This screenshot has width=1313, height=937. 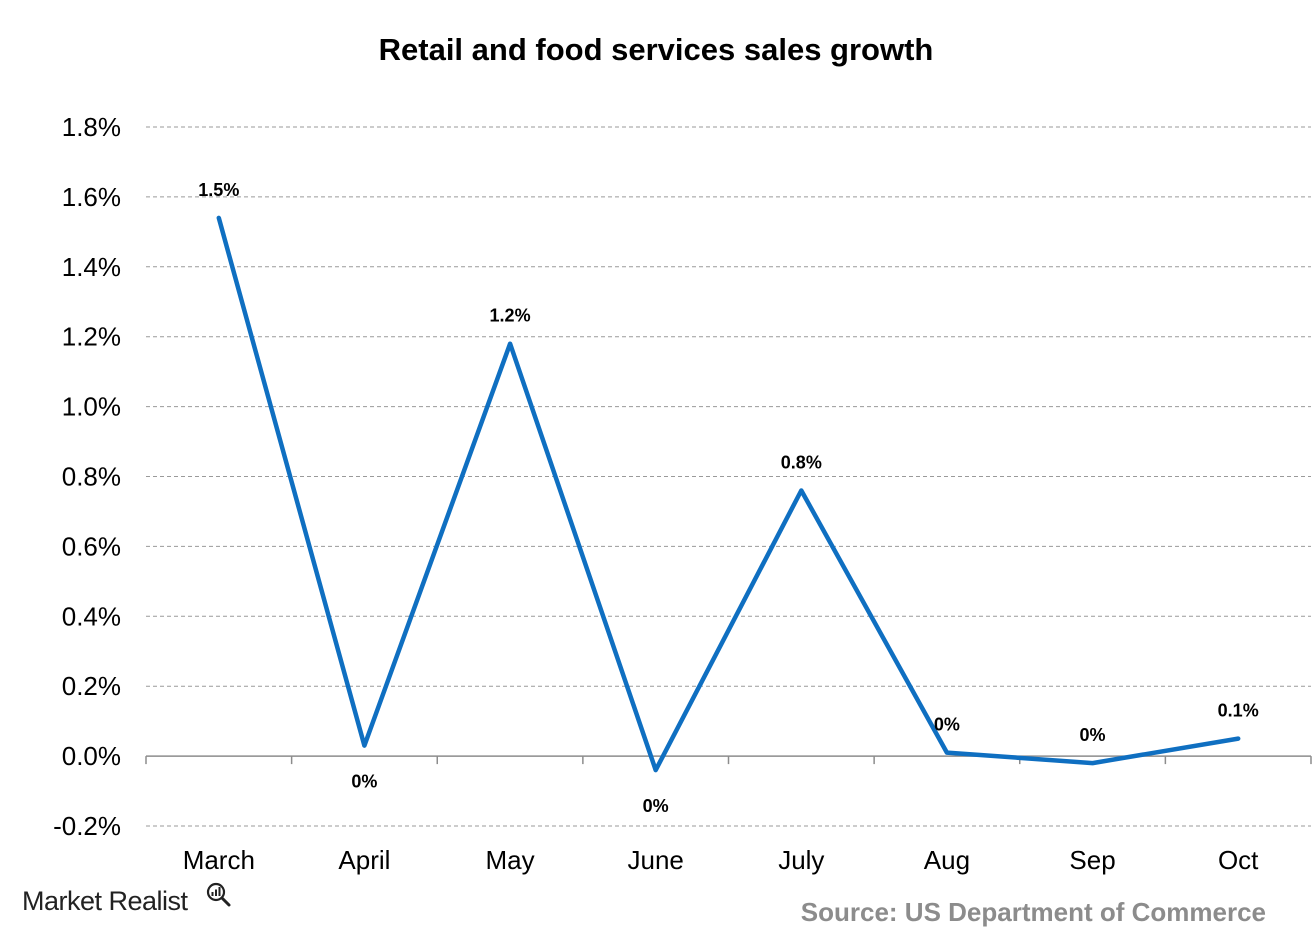 What do you see at coordinates (219, 860) in the screenshot?
I see `x-tick-label: March` at bounding box center [219, 860].